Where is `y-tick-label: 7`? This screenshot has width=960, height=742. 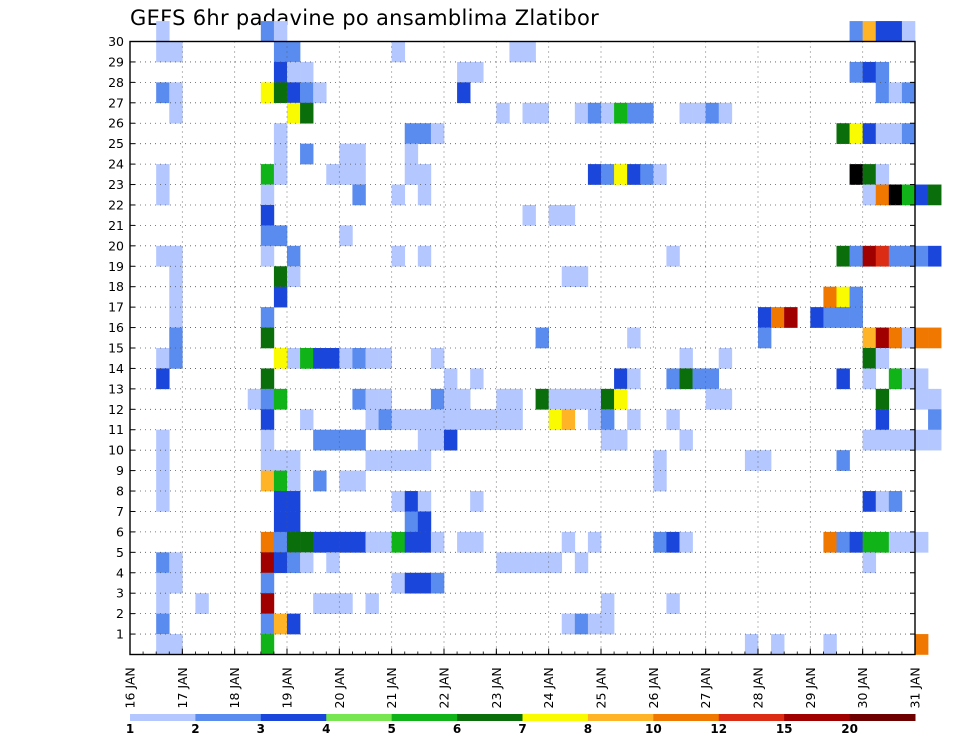 y-tick-label: 7 is located at coordinates (120, 511).